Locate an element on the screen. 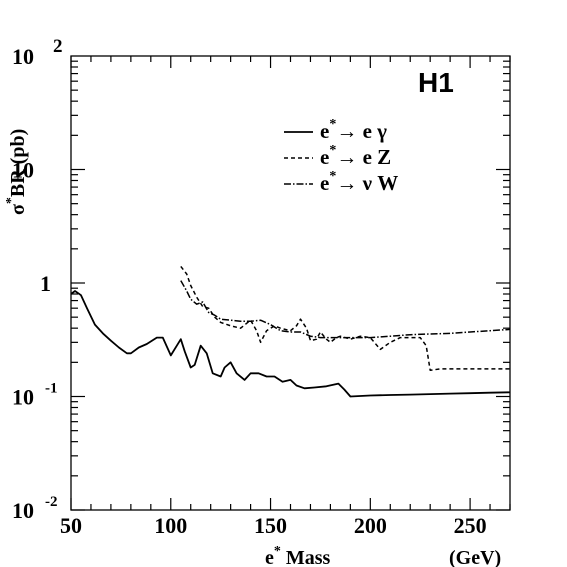 This screenshot has width=567, height=567. x-axis-title: e* Mass (GeV) is located at coordinates (383, 555).